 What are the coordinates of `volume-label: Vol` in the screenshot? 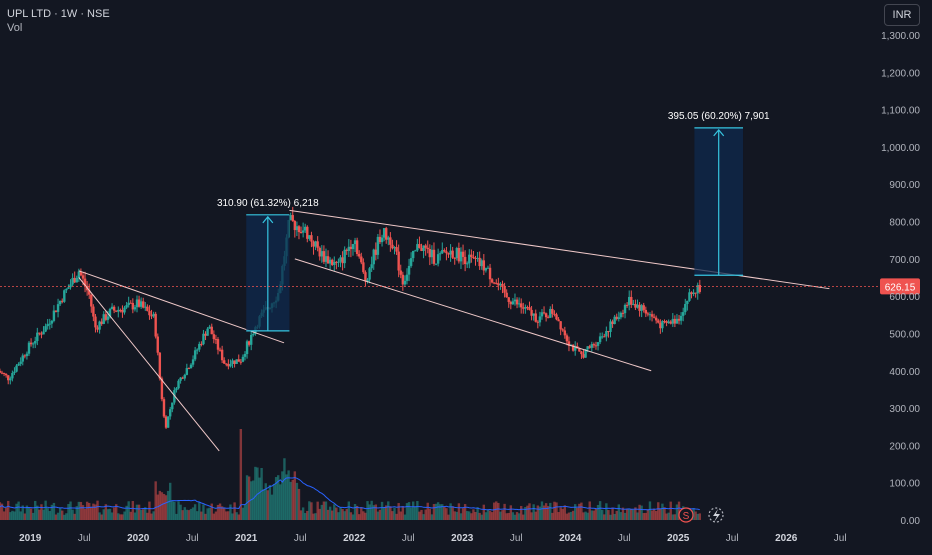 It's located at (15, 28).